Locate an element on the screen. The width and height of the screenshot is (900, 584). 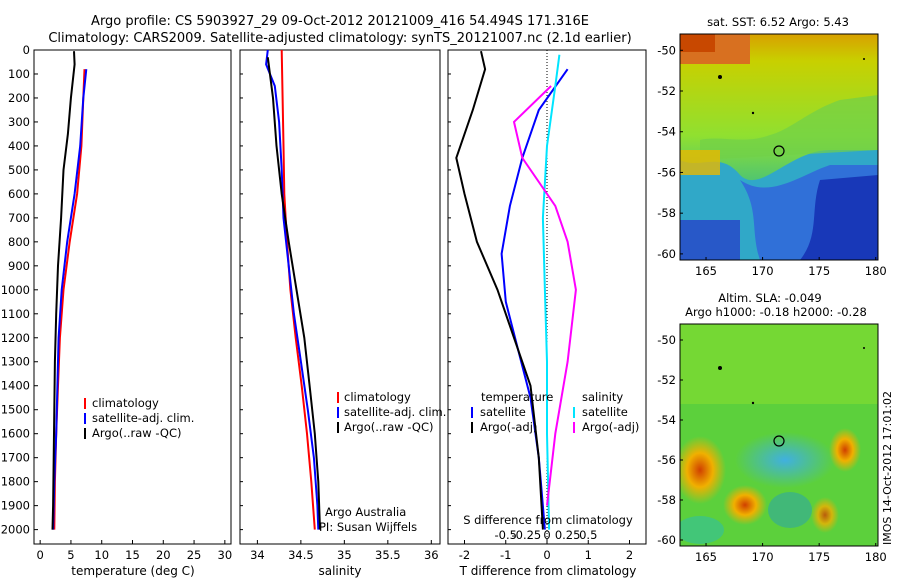
x-tick-label: 10 is located at coordinates (101, 555).